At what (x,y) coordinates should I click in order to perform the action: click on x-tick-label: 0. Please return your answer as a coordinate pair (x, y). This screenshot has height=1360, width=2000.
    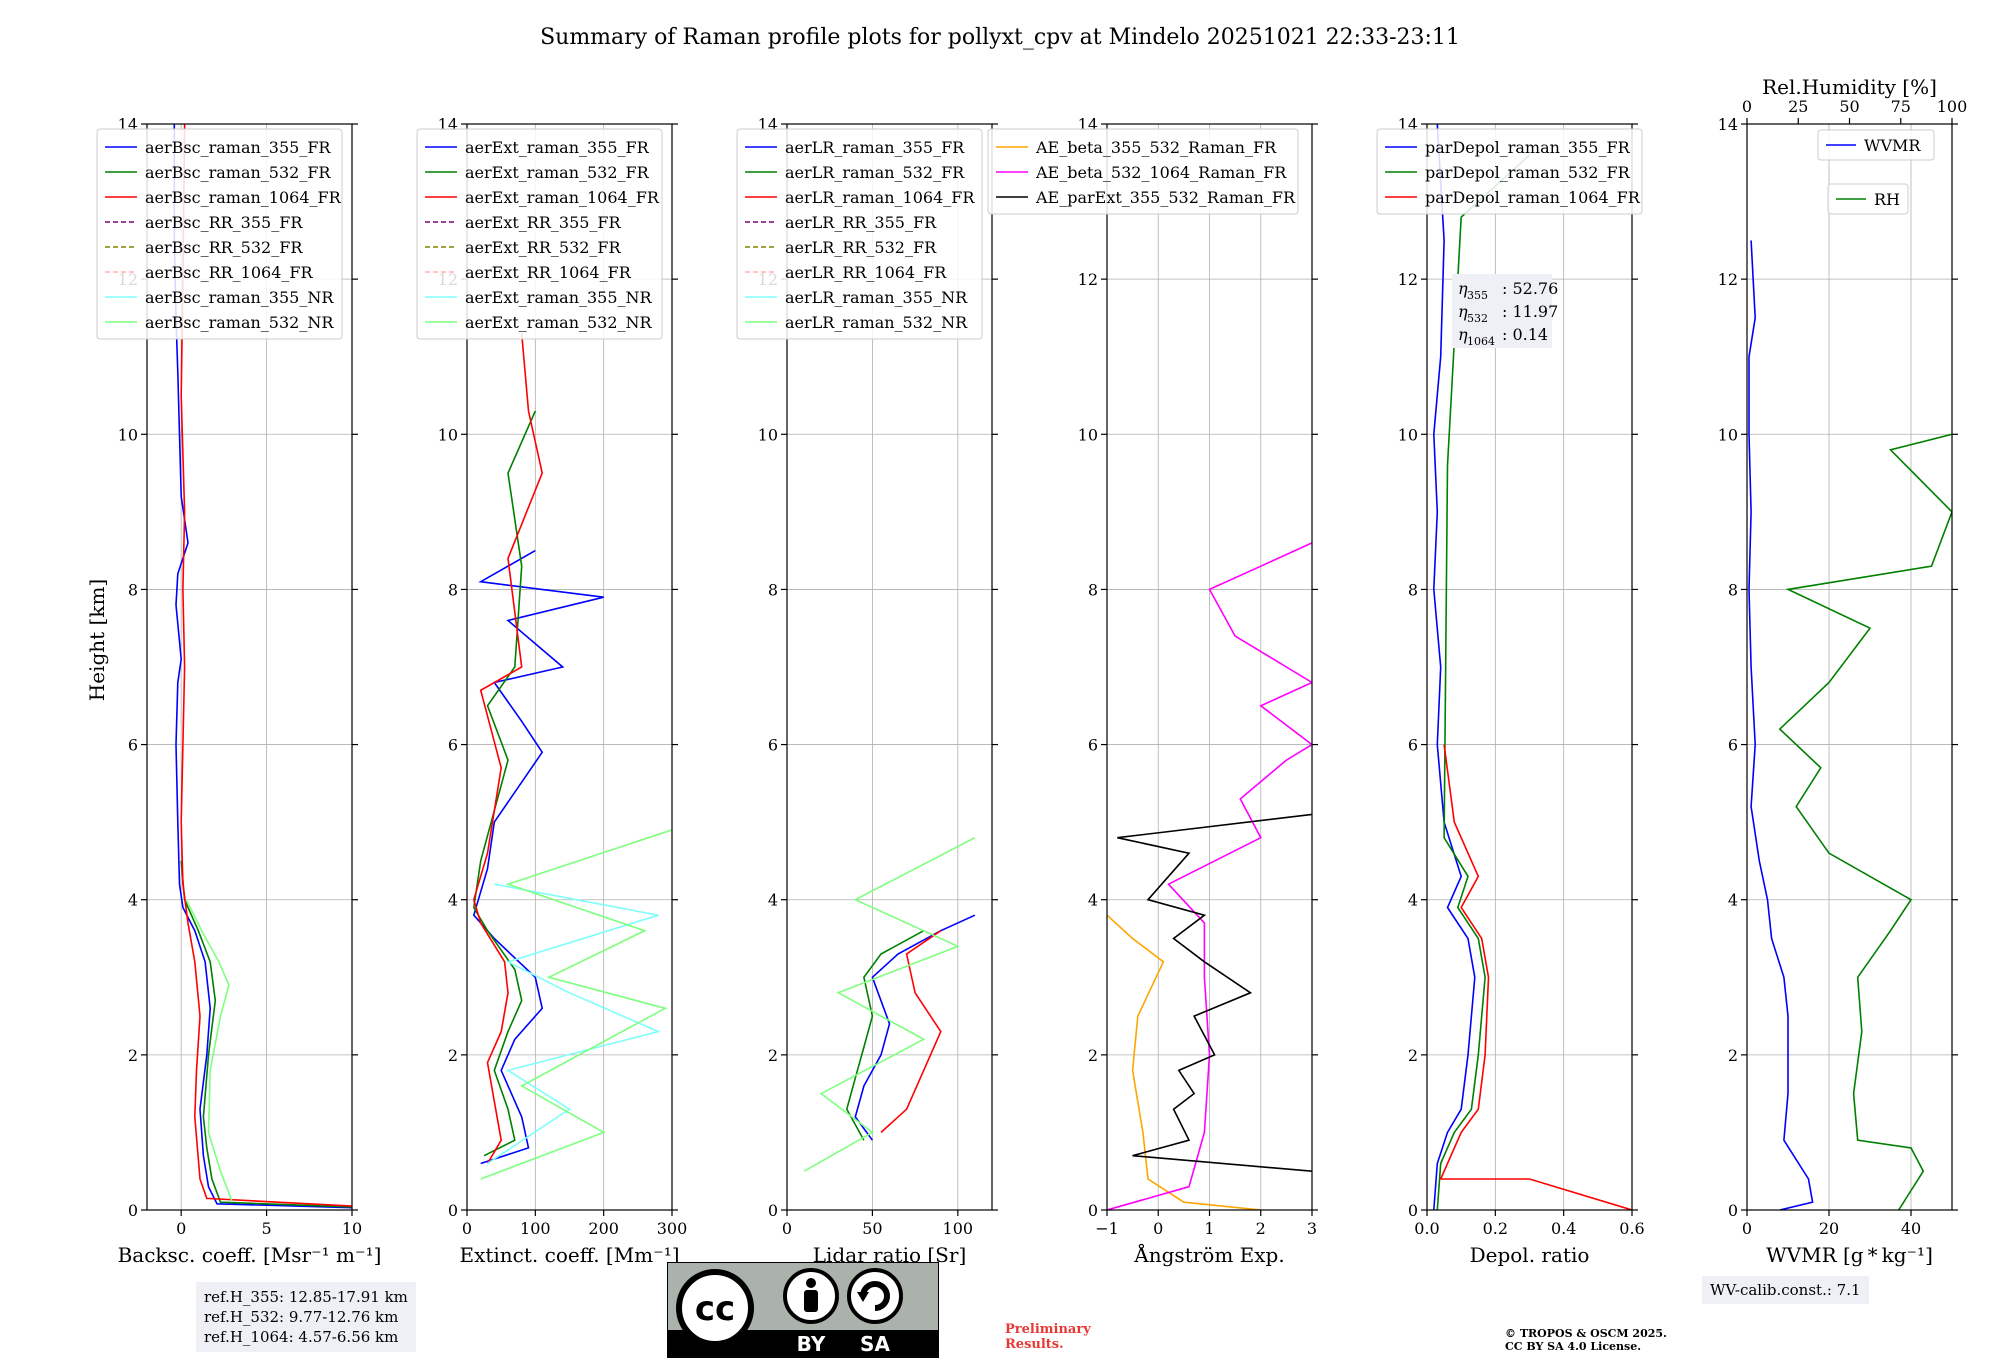
    Looking at the image, I should click on (1158, 1228).